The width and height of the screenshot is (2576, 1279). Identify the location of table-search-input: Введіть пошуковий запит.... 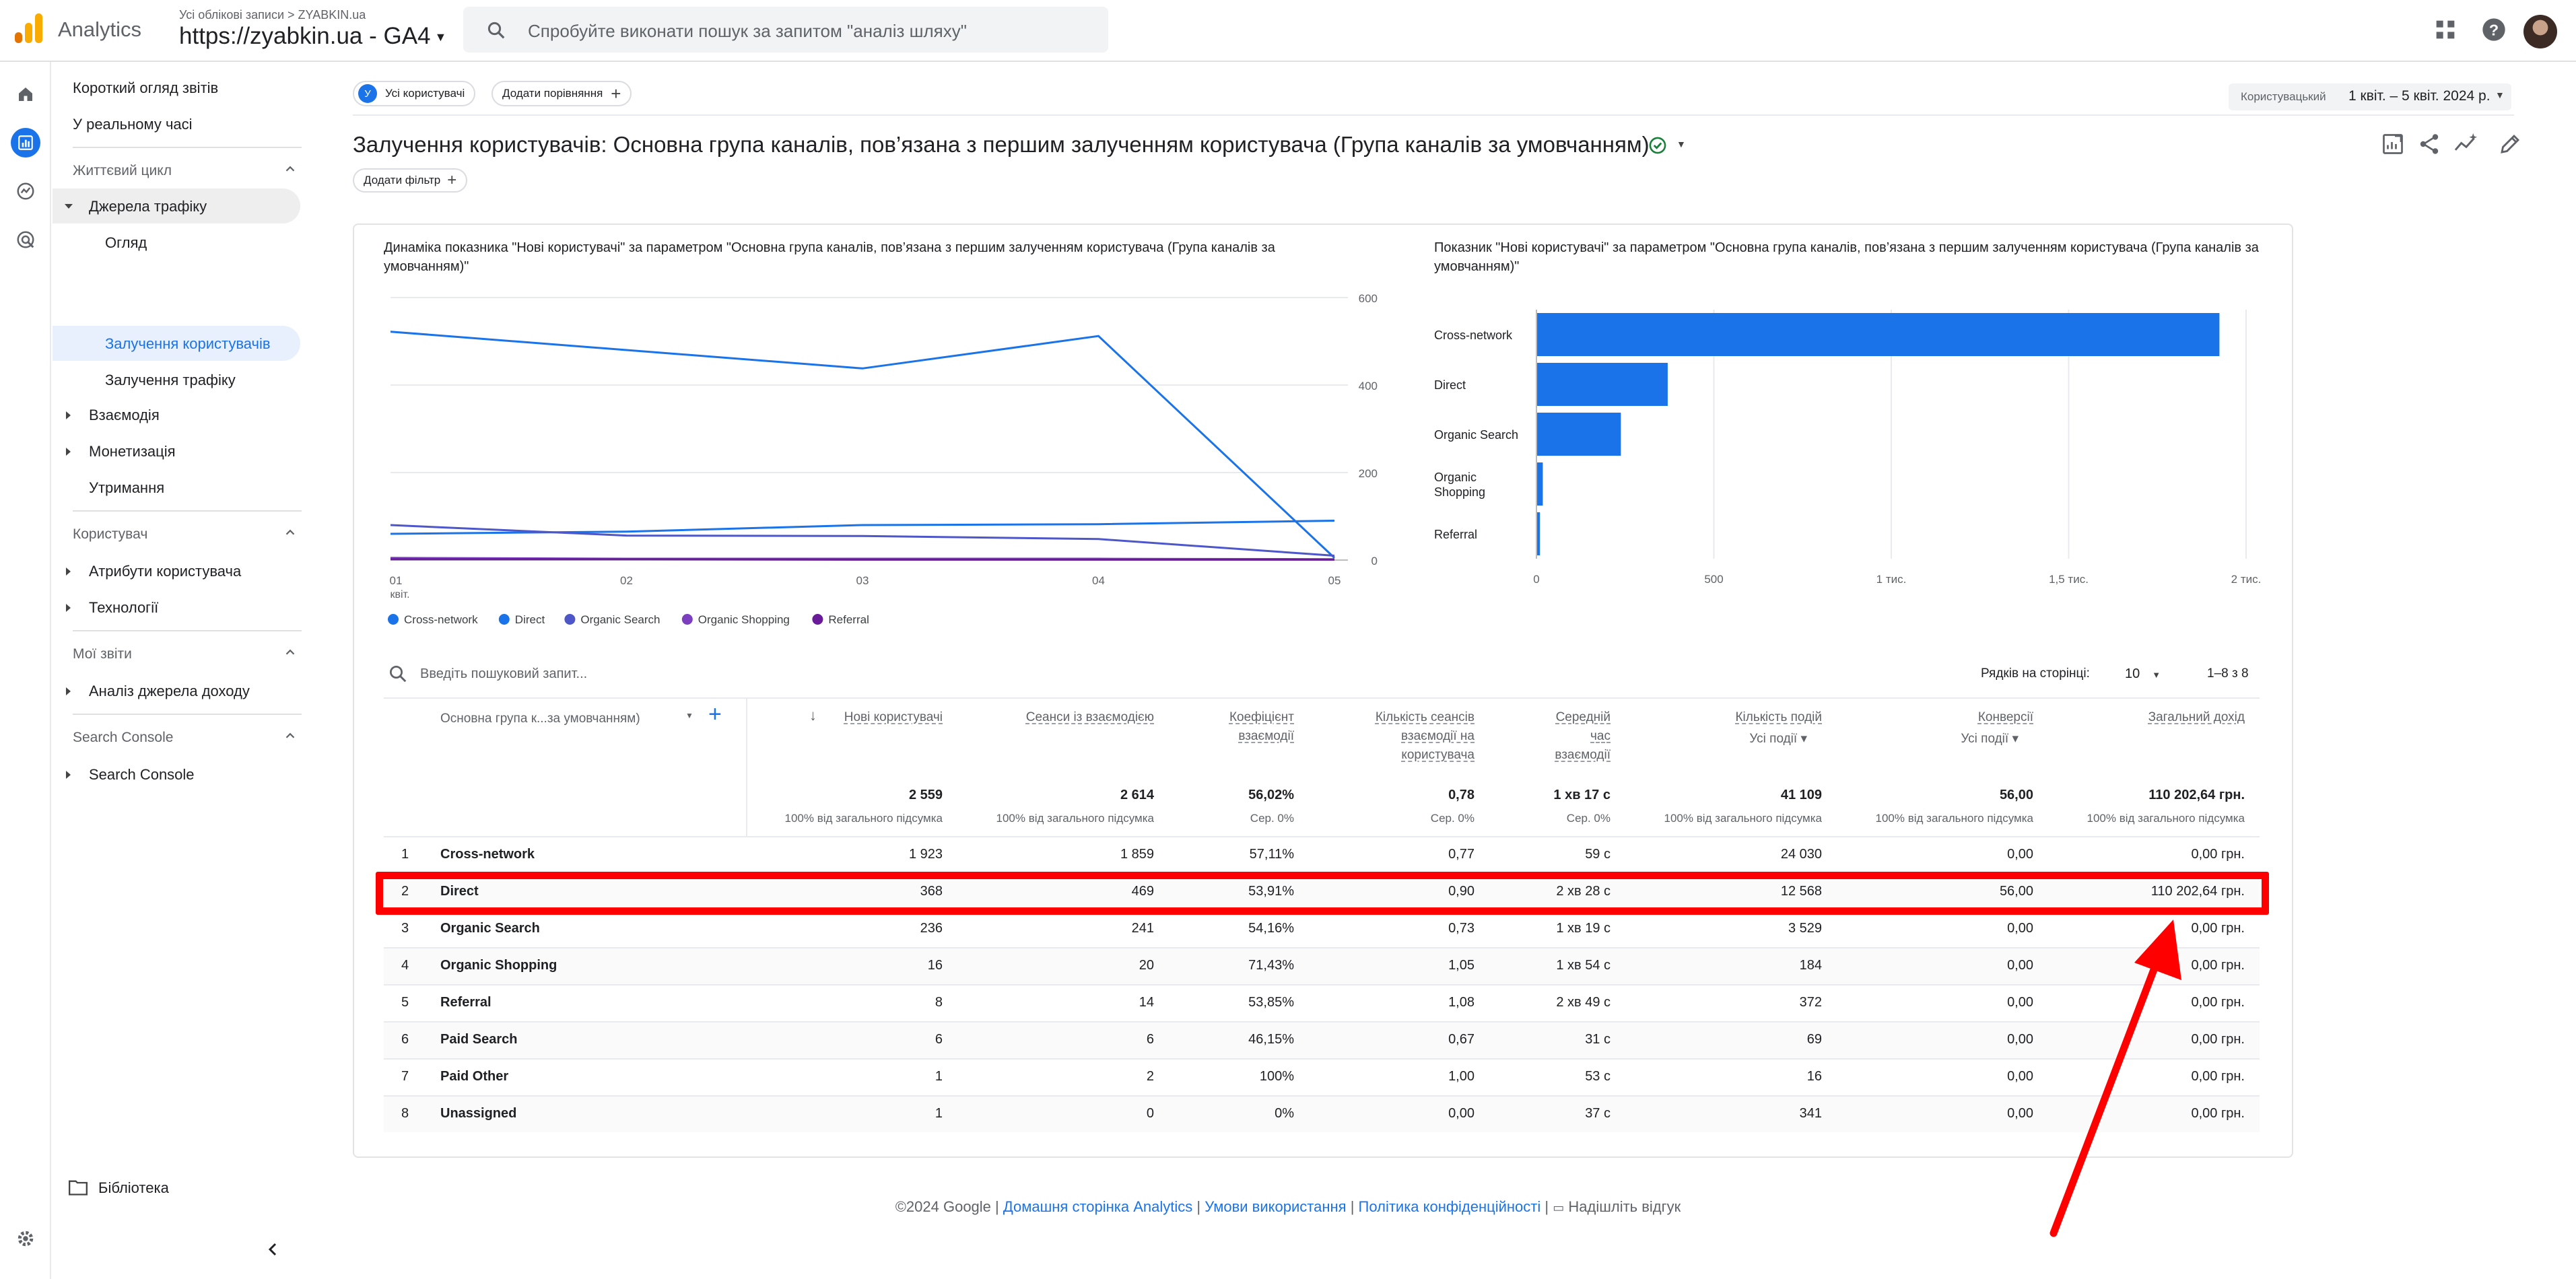
(504, 673).